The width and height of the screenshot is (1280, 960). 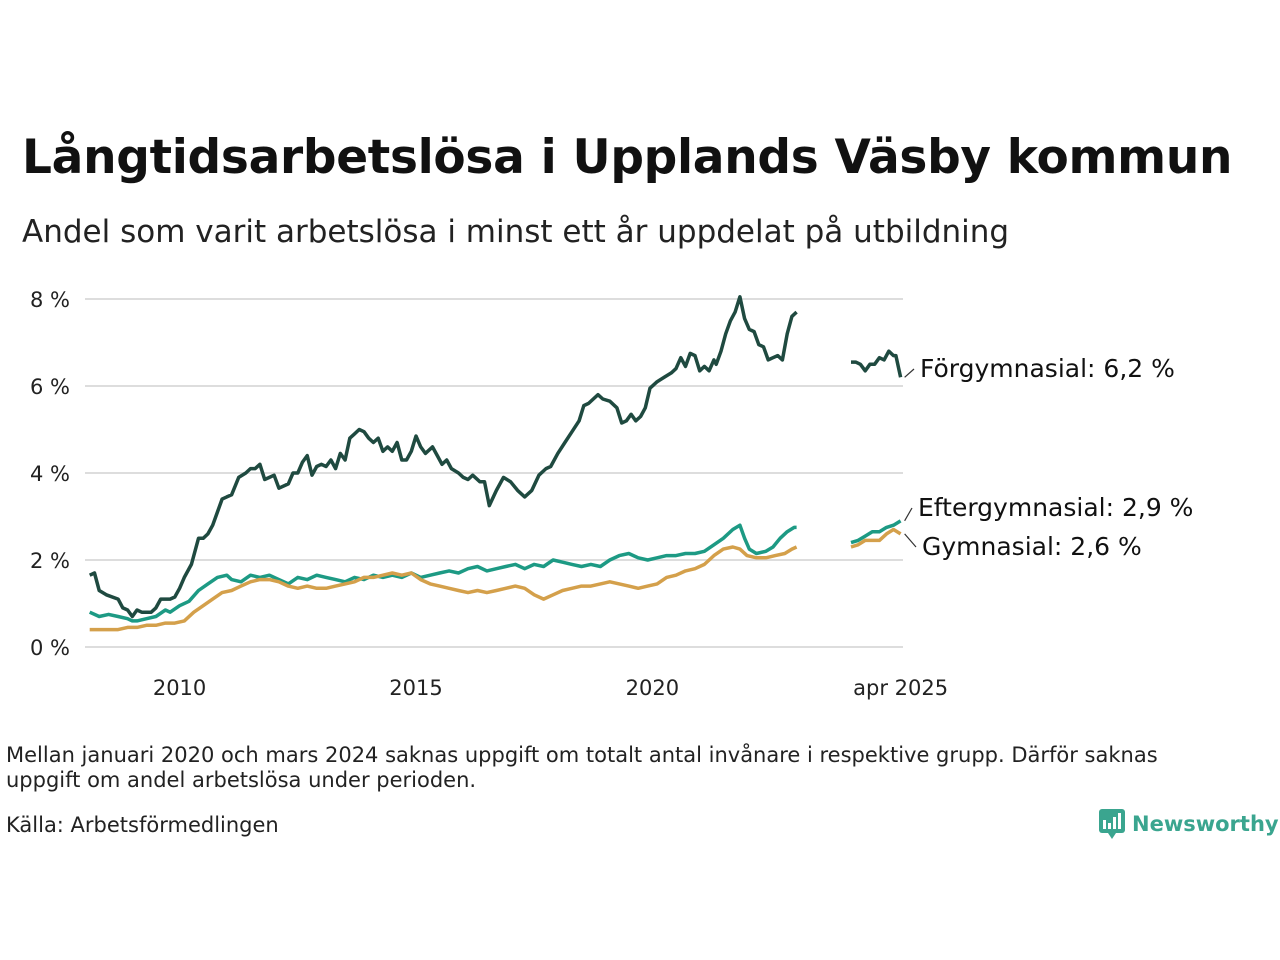 I want to click on y-tick-label: 8 %, so click(x=50, y=300).